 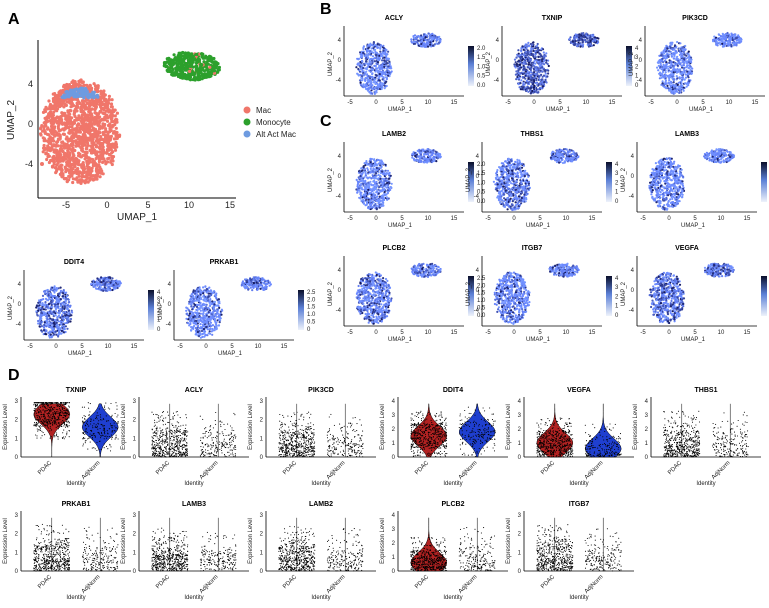 I want to click on cell-point-alt-act-mac, so click(x=75, y=90).